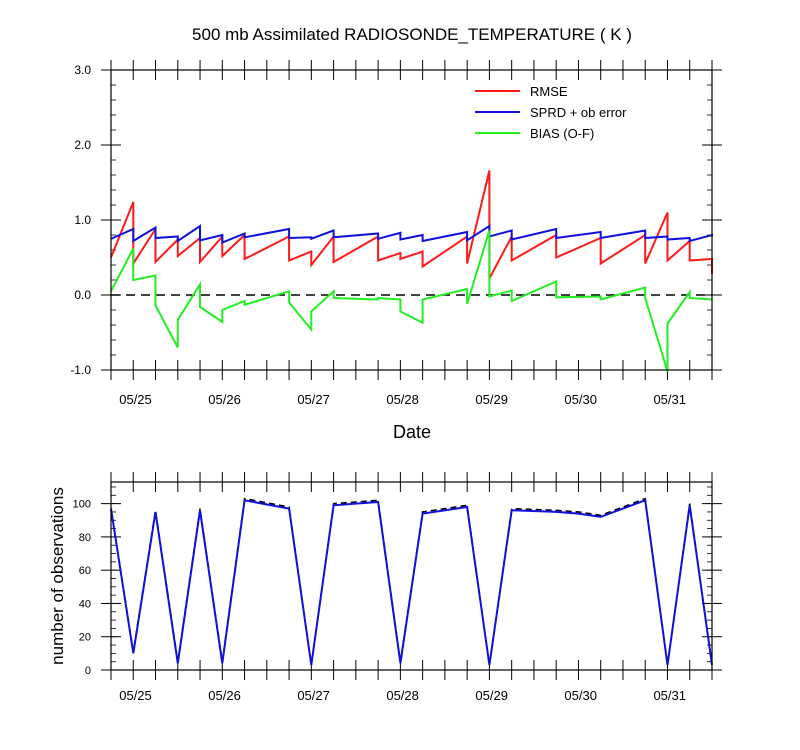 The image size is (800, 750). Describe the element at coordinates (82, 588) in the screenshot. I see `bottom-y-tick-labels: 0 20 40 60 80 100` at that location.